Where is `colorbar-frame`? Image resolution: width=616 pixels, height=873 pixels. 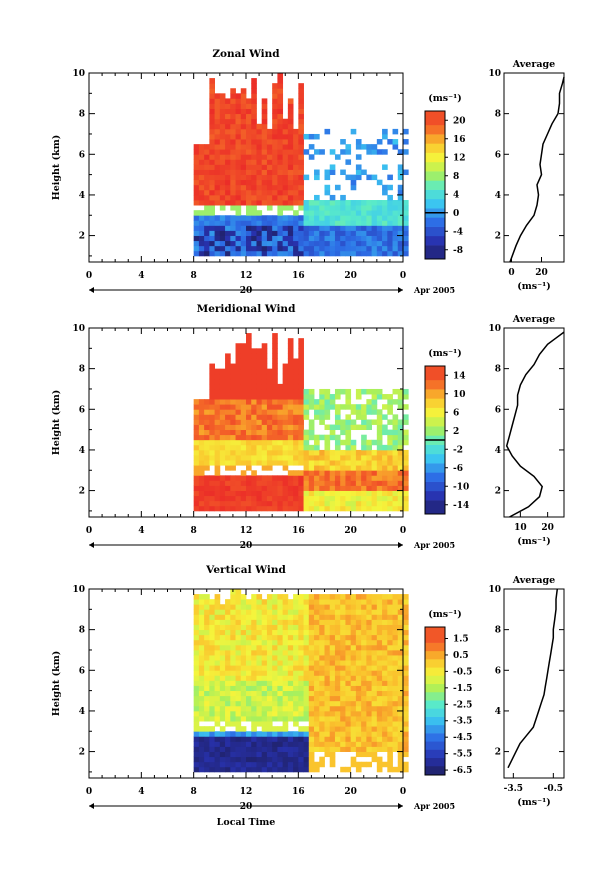
colorbar-frame is located at coordinates (435, 701).